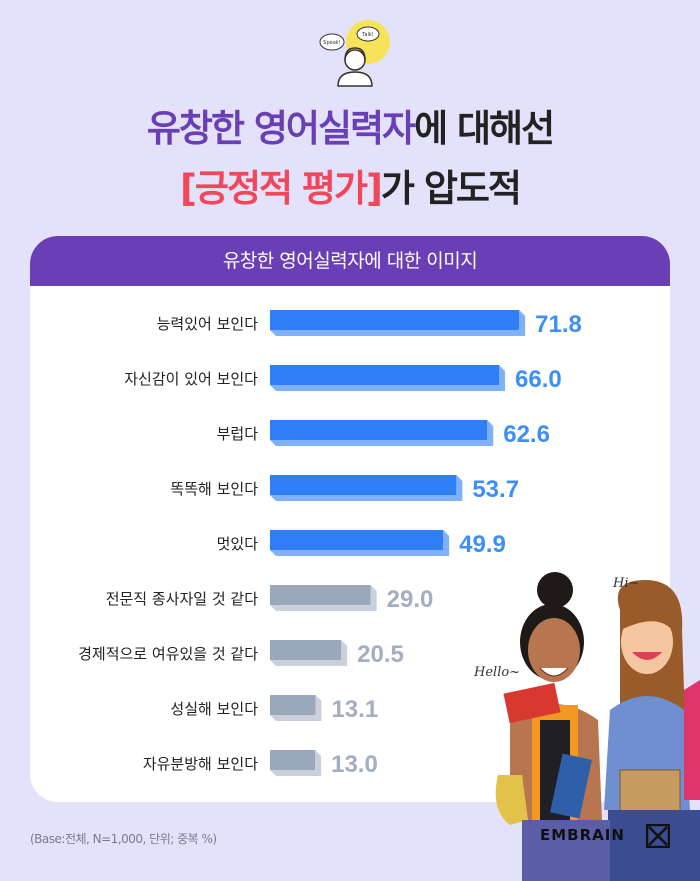 The height and width of the screenshot is (881, 700). I want to click on category-label: 부럽다, so click(238, 434).